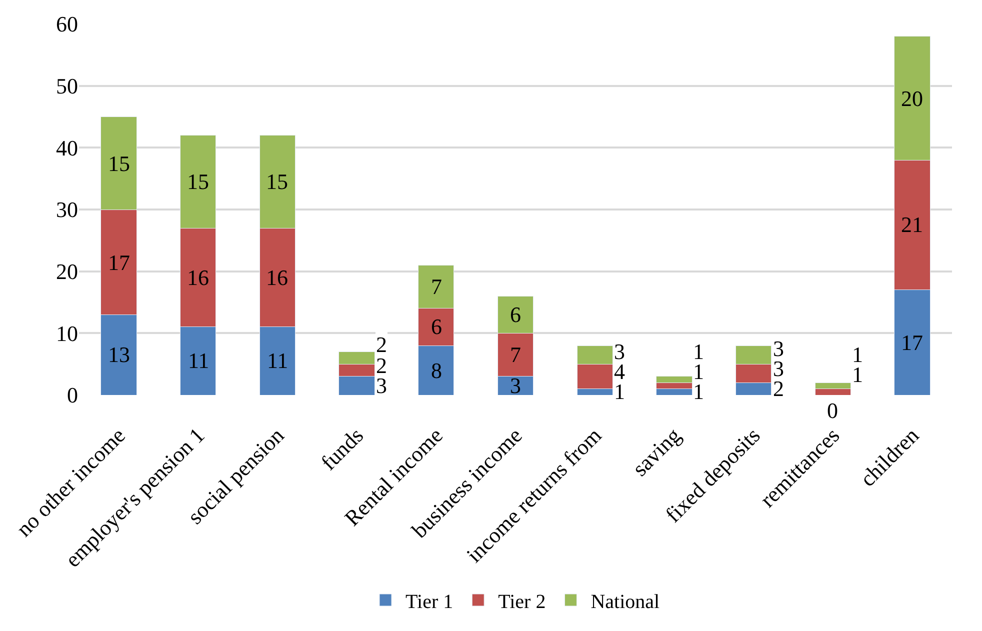 This screenshot has width=982, height=631. Describe the element at coordinates (430, 601) in the screenshot. I see `legend-label: Tier 1` at that location.